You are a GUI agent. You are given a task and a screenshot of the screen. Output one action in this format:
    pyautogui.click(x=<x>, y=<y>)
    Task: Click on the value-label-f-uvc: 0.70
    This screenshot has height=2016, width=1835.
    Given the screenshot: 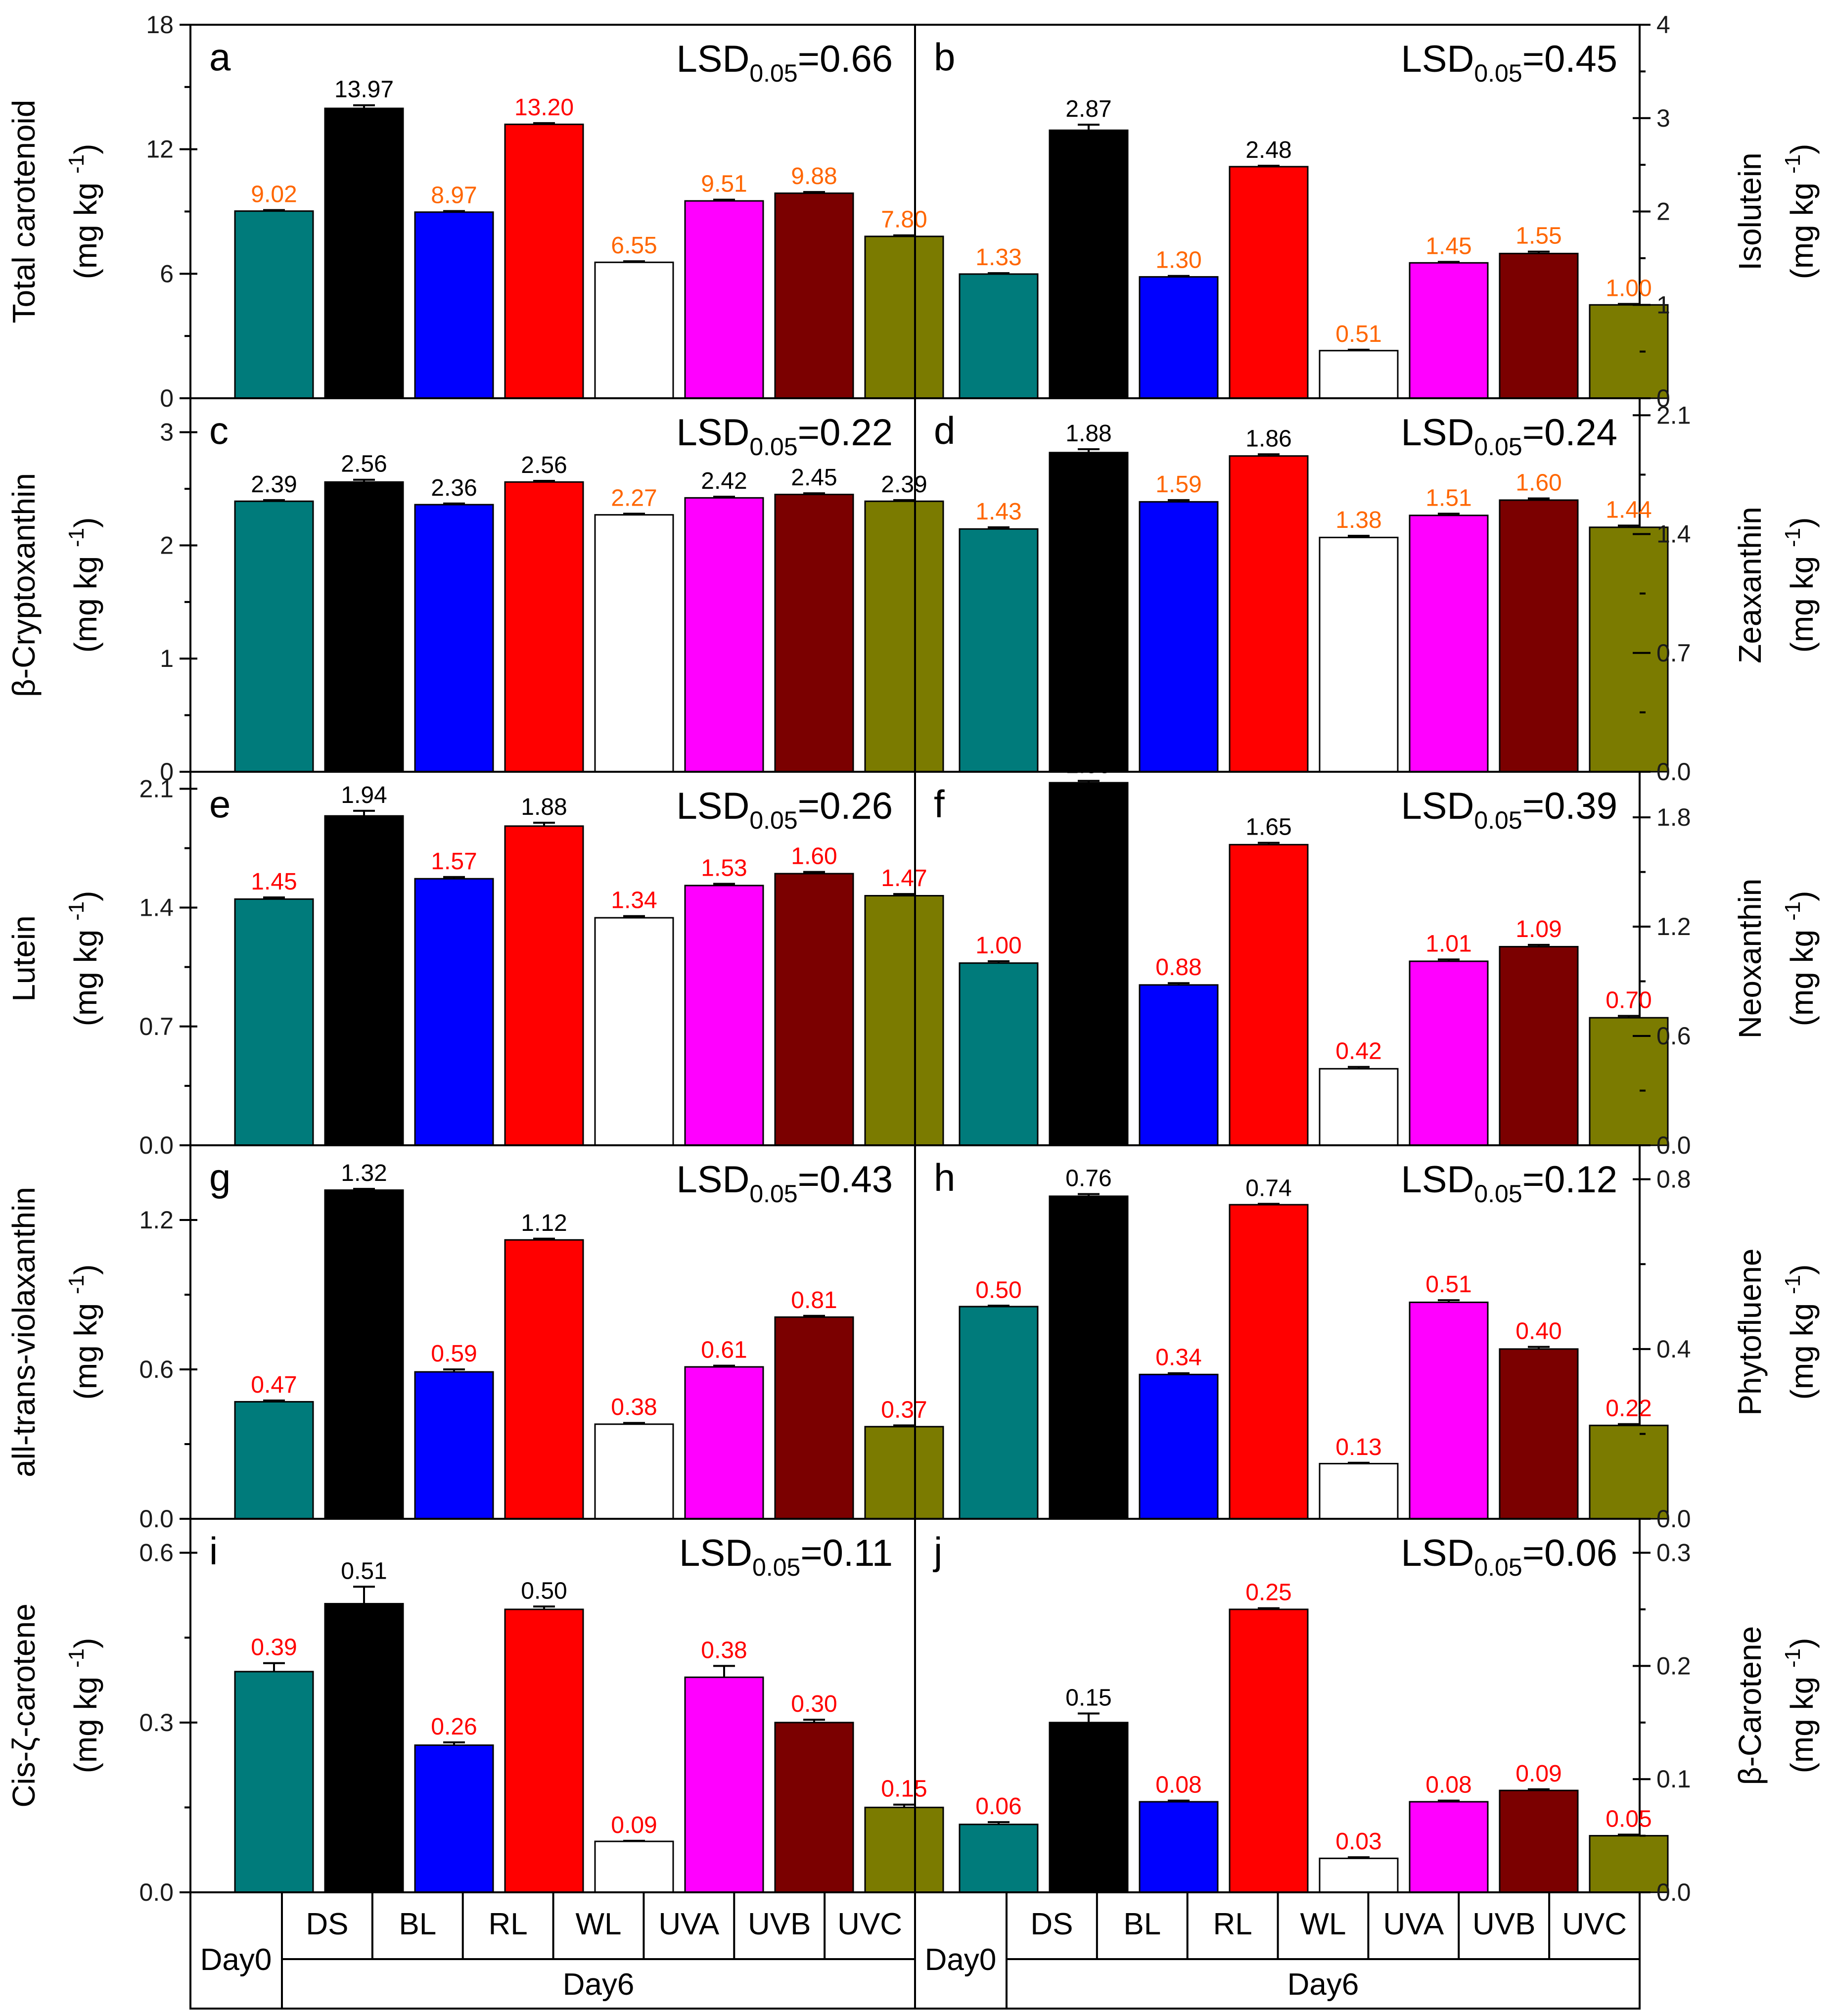 What is the action you would take?
    pyautogui.click(x=1629, y=1000)
    